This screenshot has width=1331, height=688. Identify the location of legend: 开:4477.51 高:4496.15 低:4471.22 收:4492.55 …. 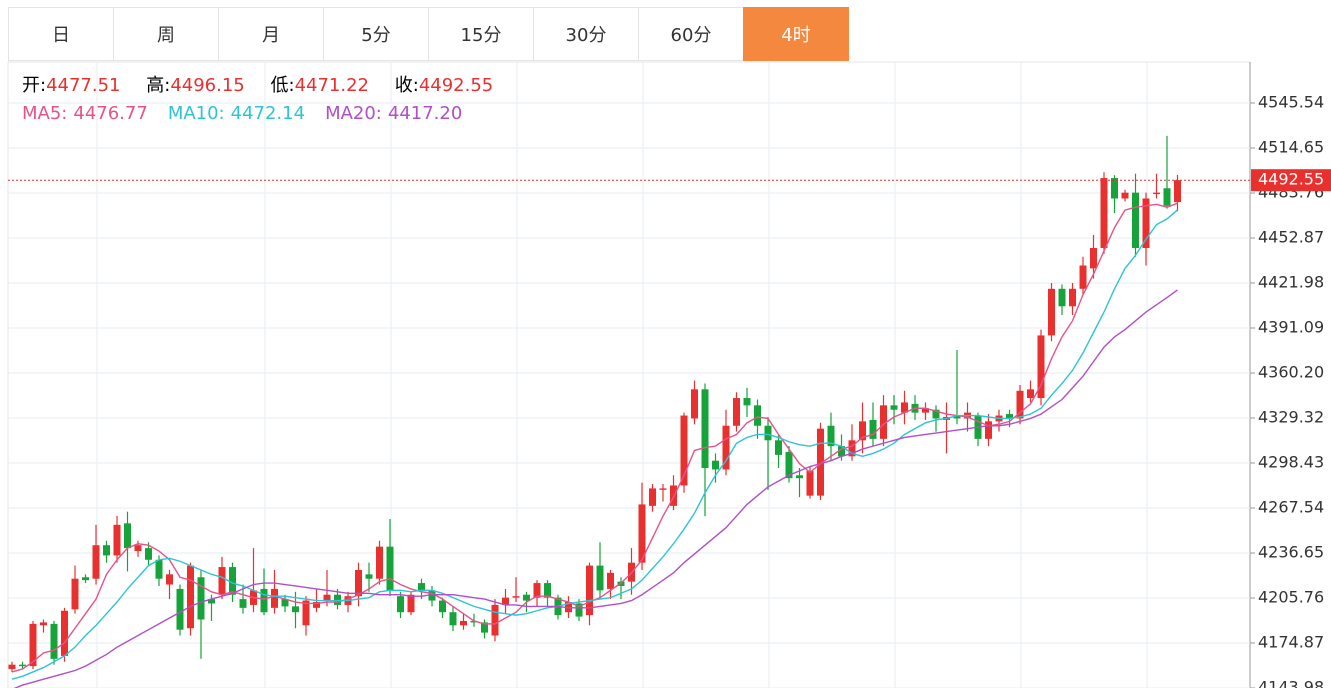
(267, 100).